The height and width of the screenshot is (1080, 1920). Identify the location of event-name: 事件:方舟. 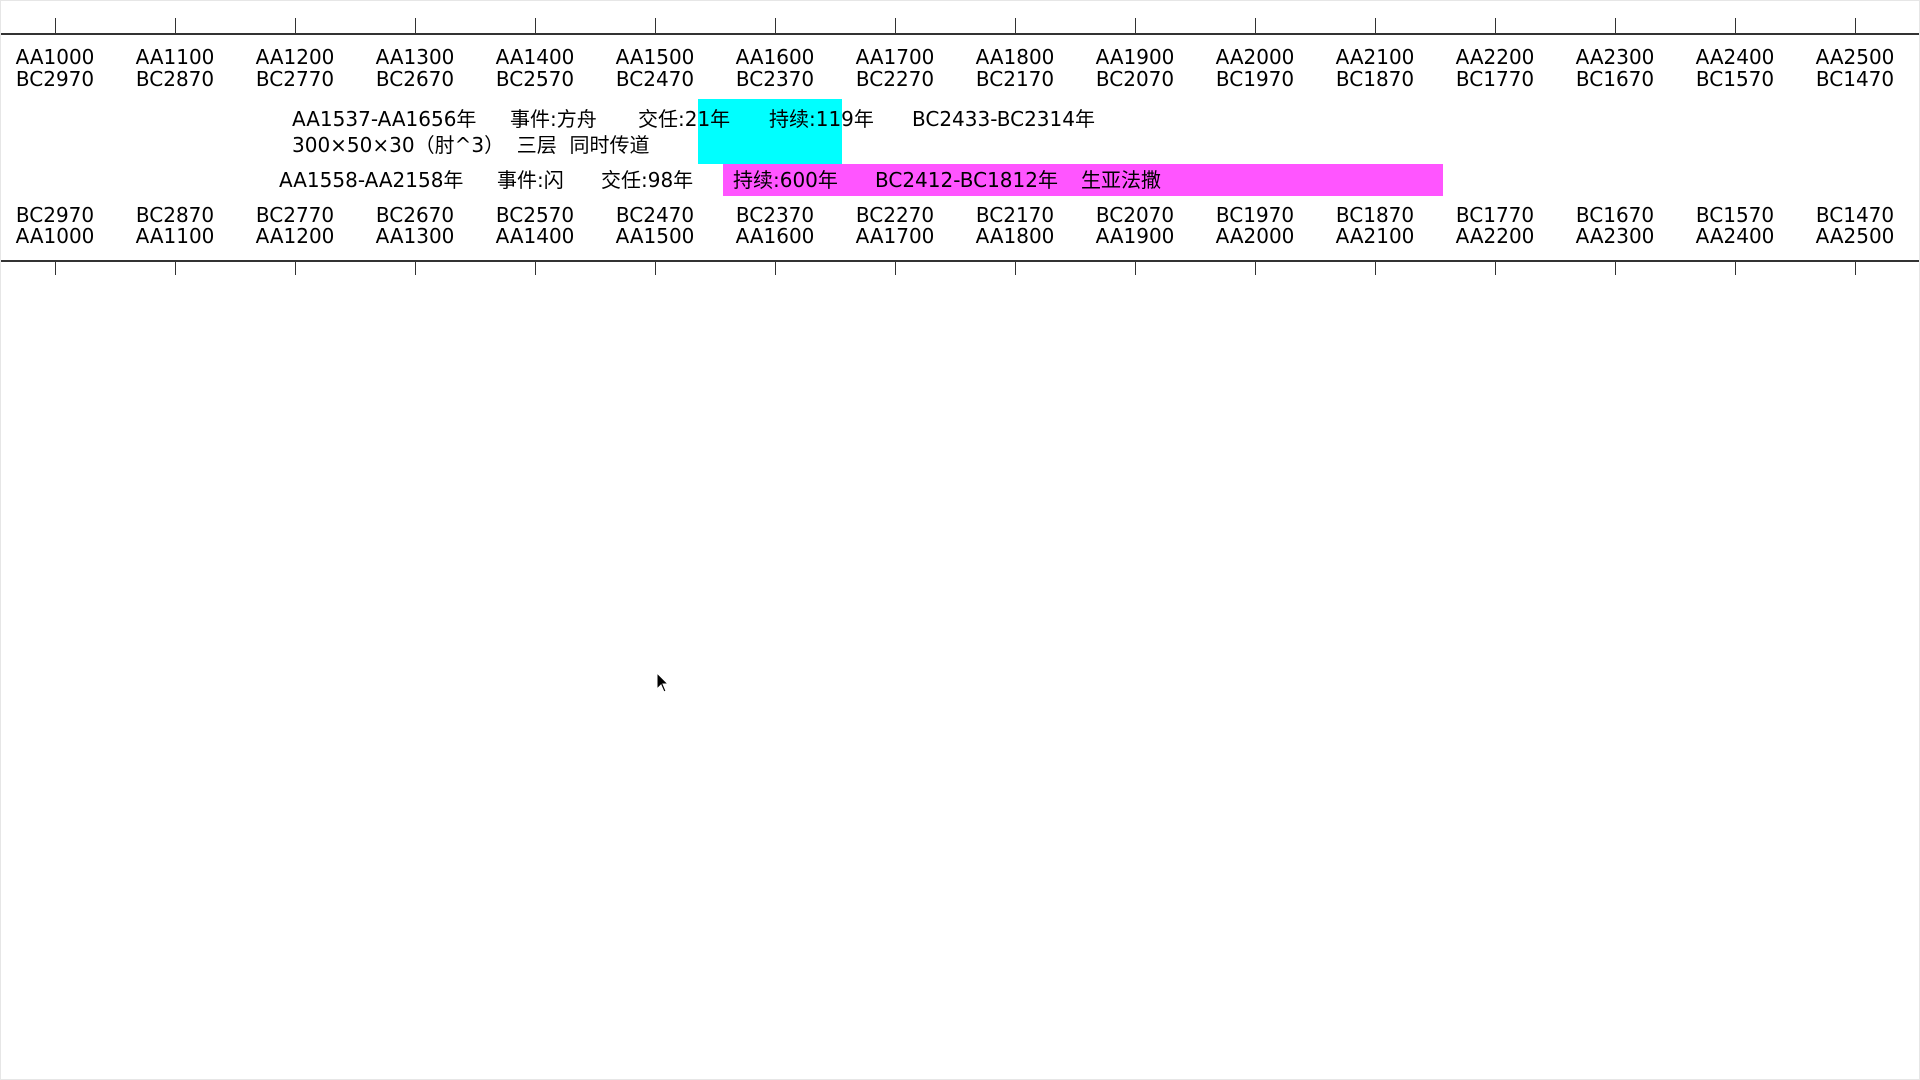
(553, 119).